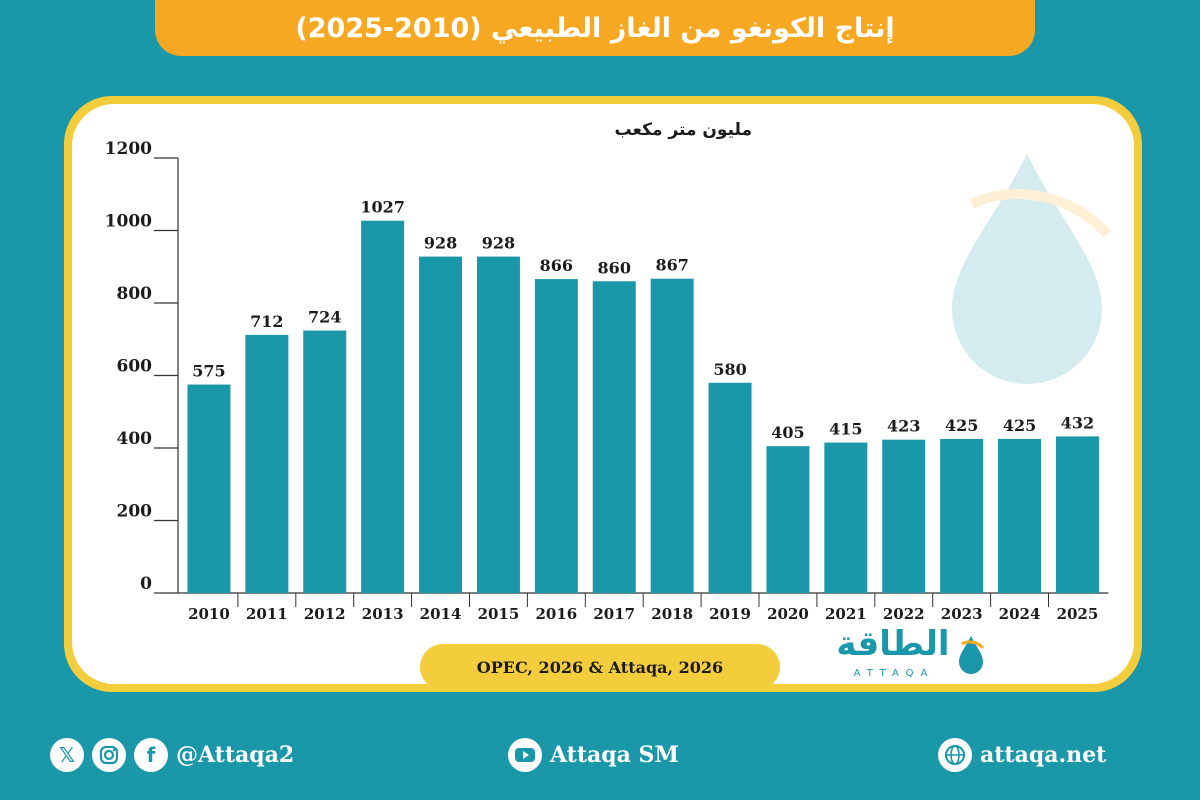  Describe the element at coordinates (671, 265) in the screenshot. I see `bar-value-label: 867` at that location.